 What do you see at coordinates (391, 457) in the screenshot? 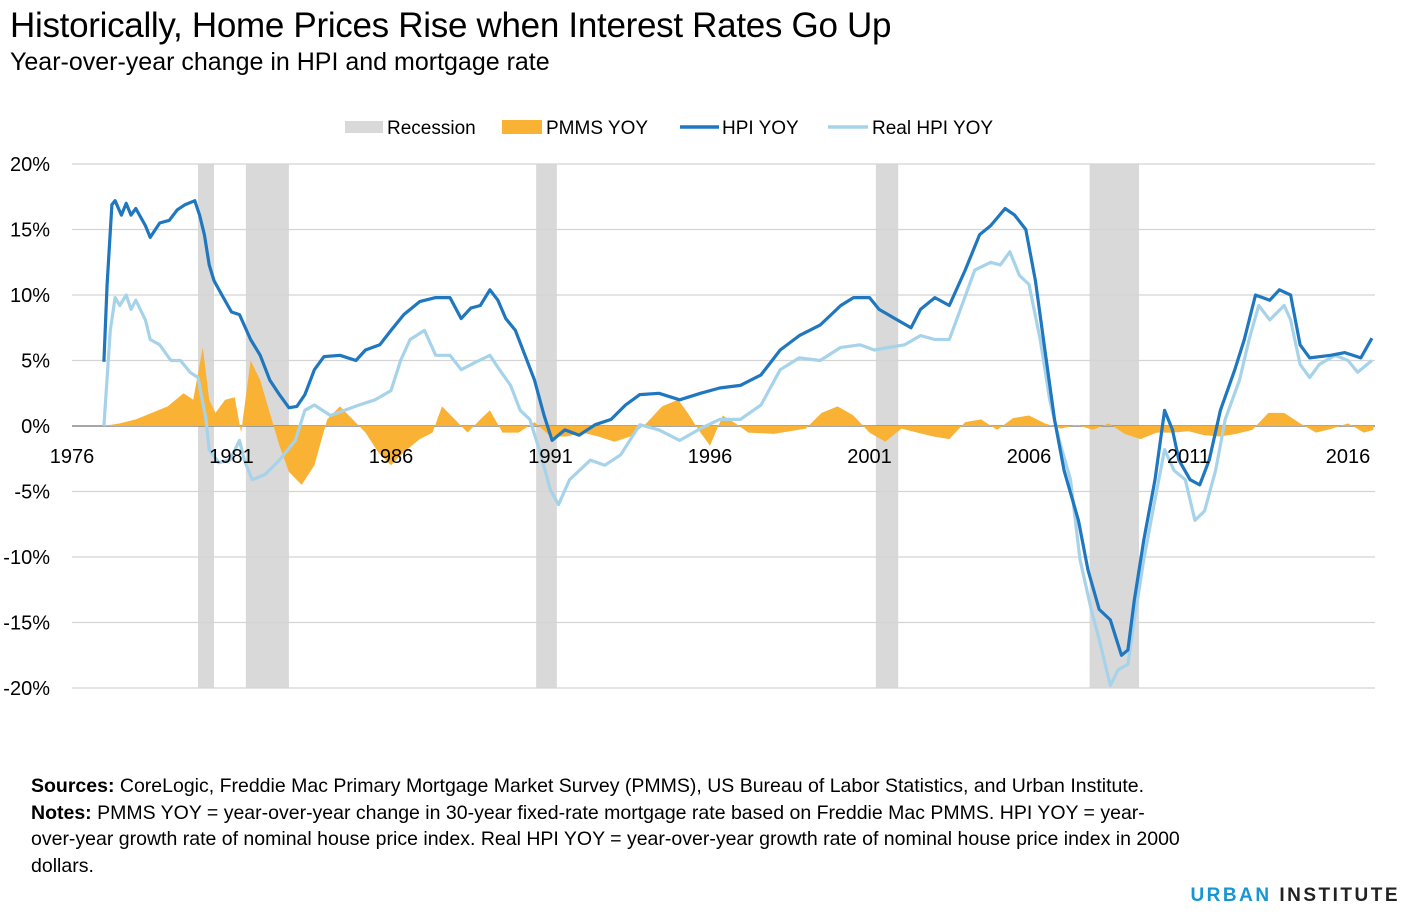
I see `x-tick-label: 1986` at bounding box center [391, 457].